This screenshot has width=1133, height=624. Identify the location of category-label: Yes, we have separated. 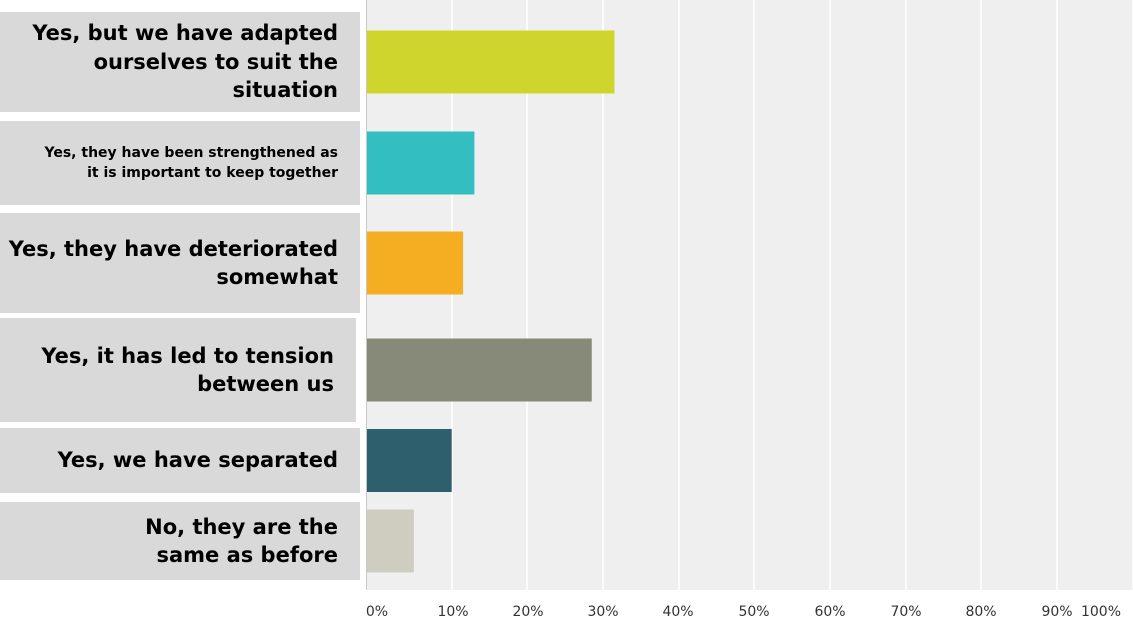
(180, 460).